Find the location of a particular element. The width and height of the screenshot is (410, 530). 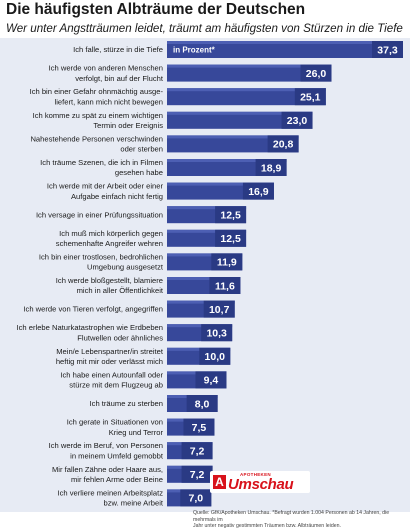

category-label-line: Aufgabe einfach nicht fertig is located at coordinates (117, 196).